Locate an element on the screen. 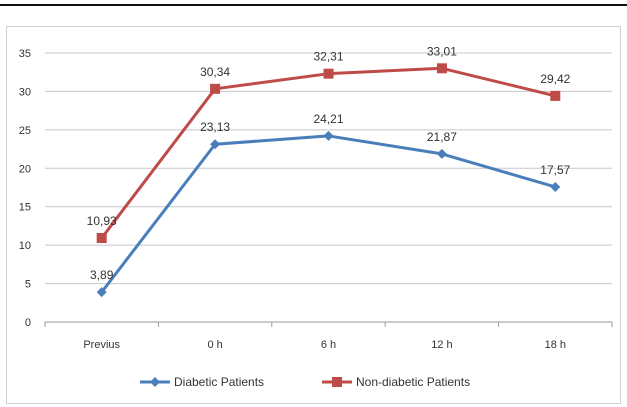 This screenshot has width=627, height=407. y-tick-label-10: 10 is located at coordinates (25, 246).